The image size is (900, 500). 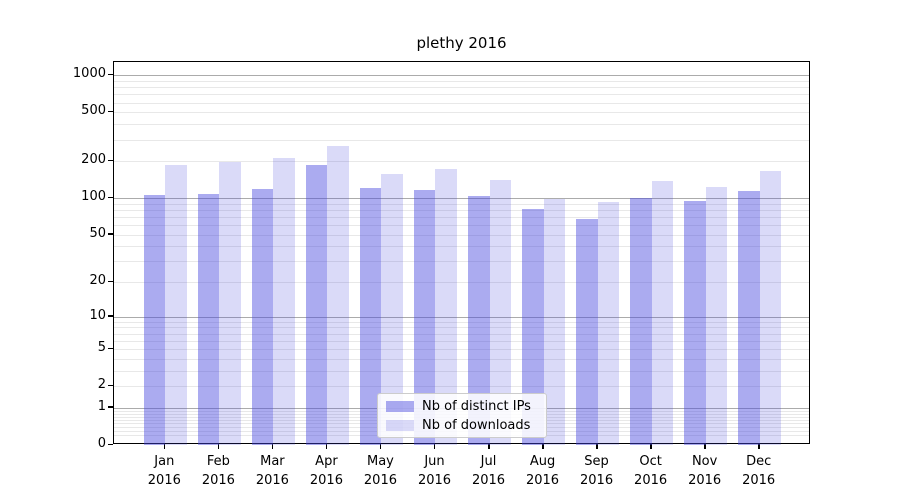 I want to click on bar-downloads-aug, so click(x=554, y=322).